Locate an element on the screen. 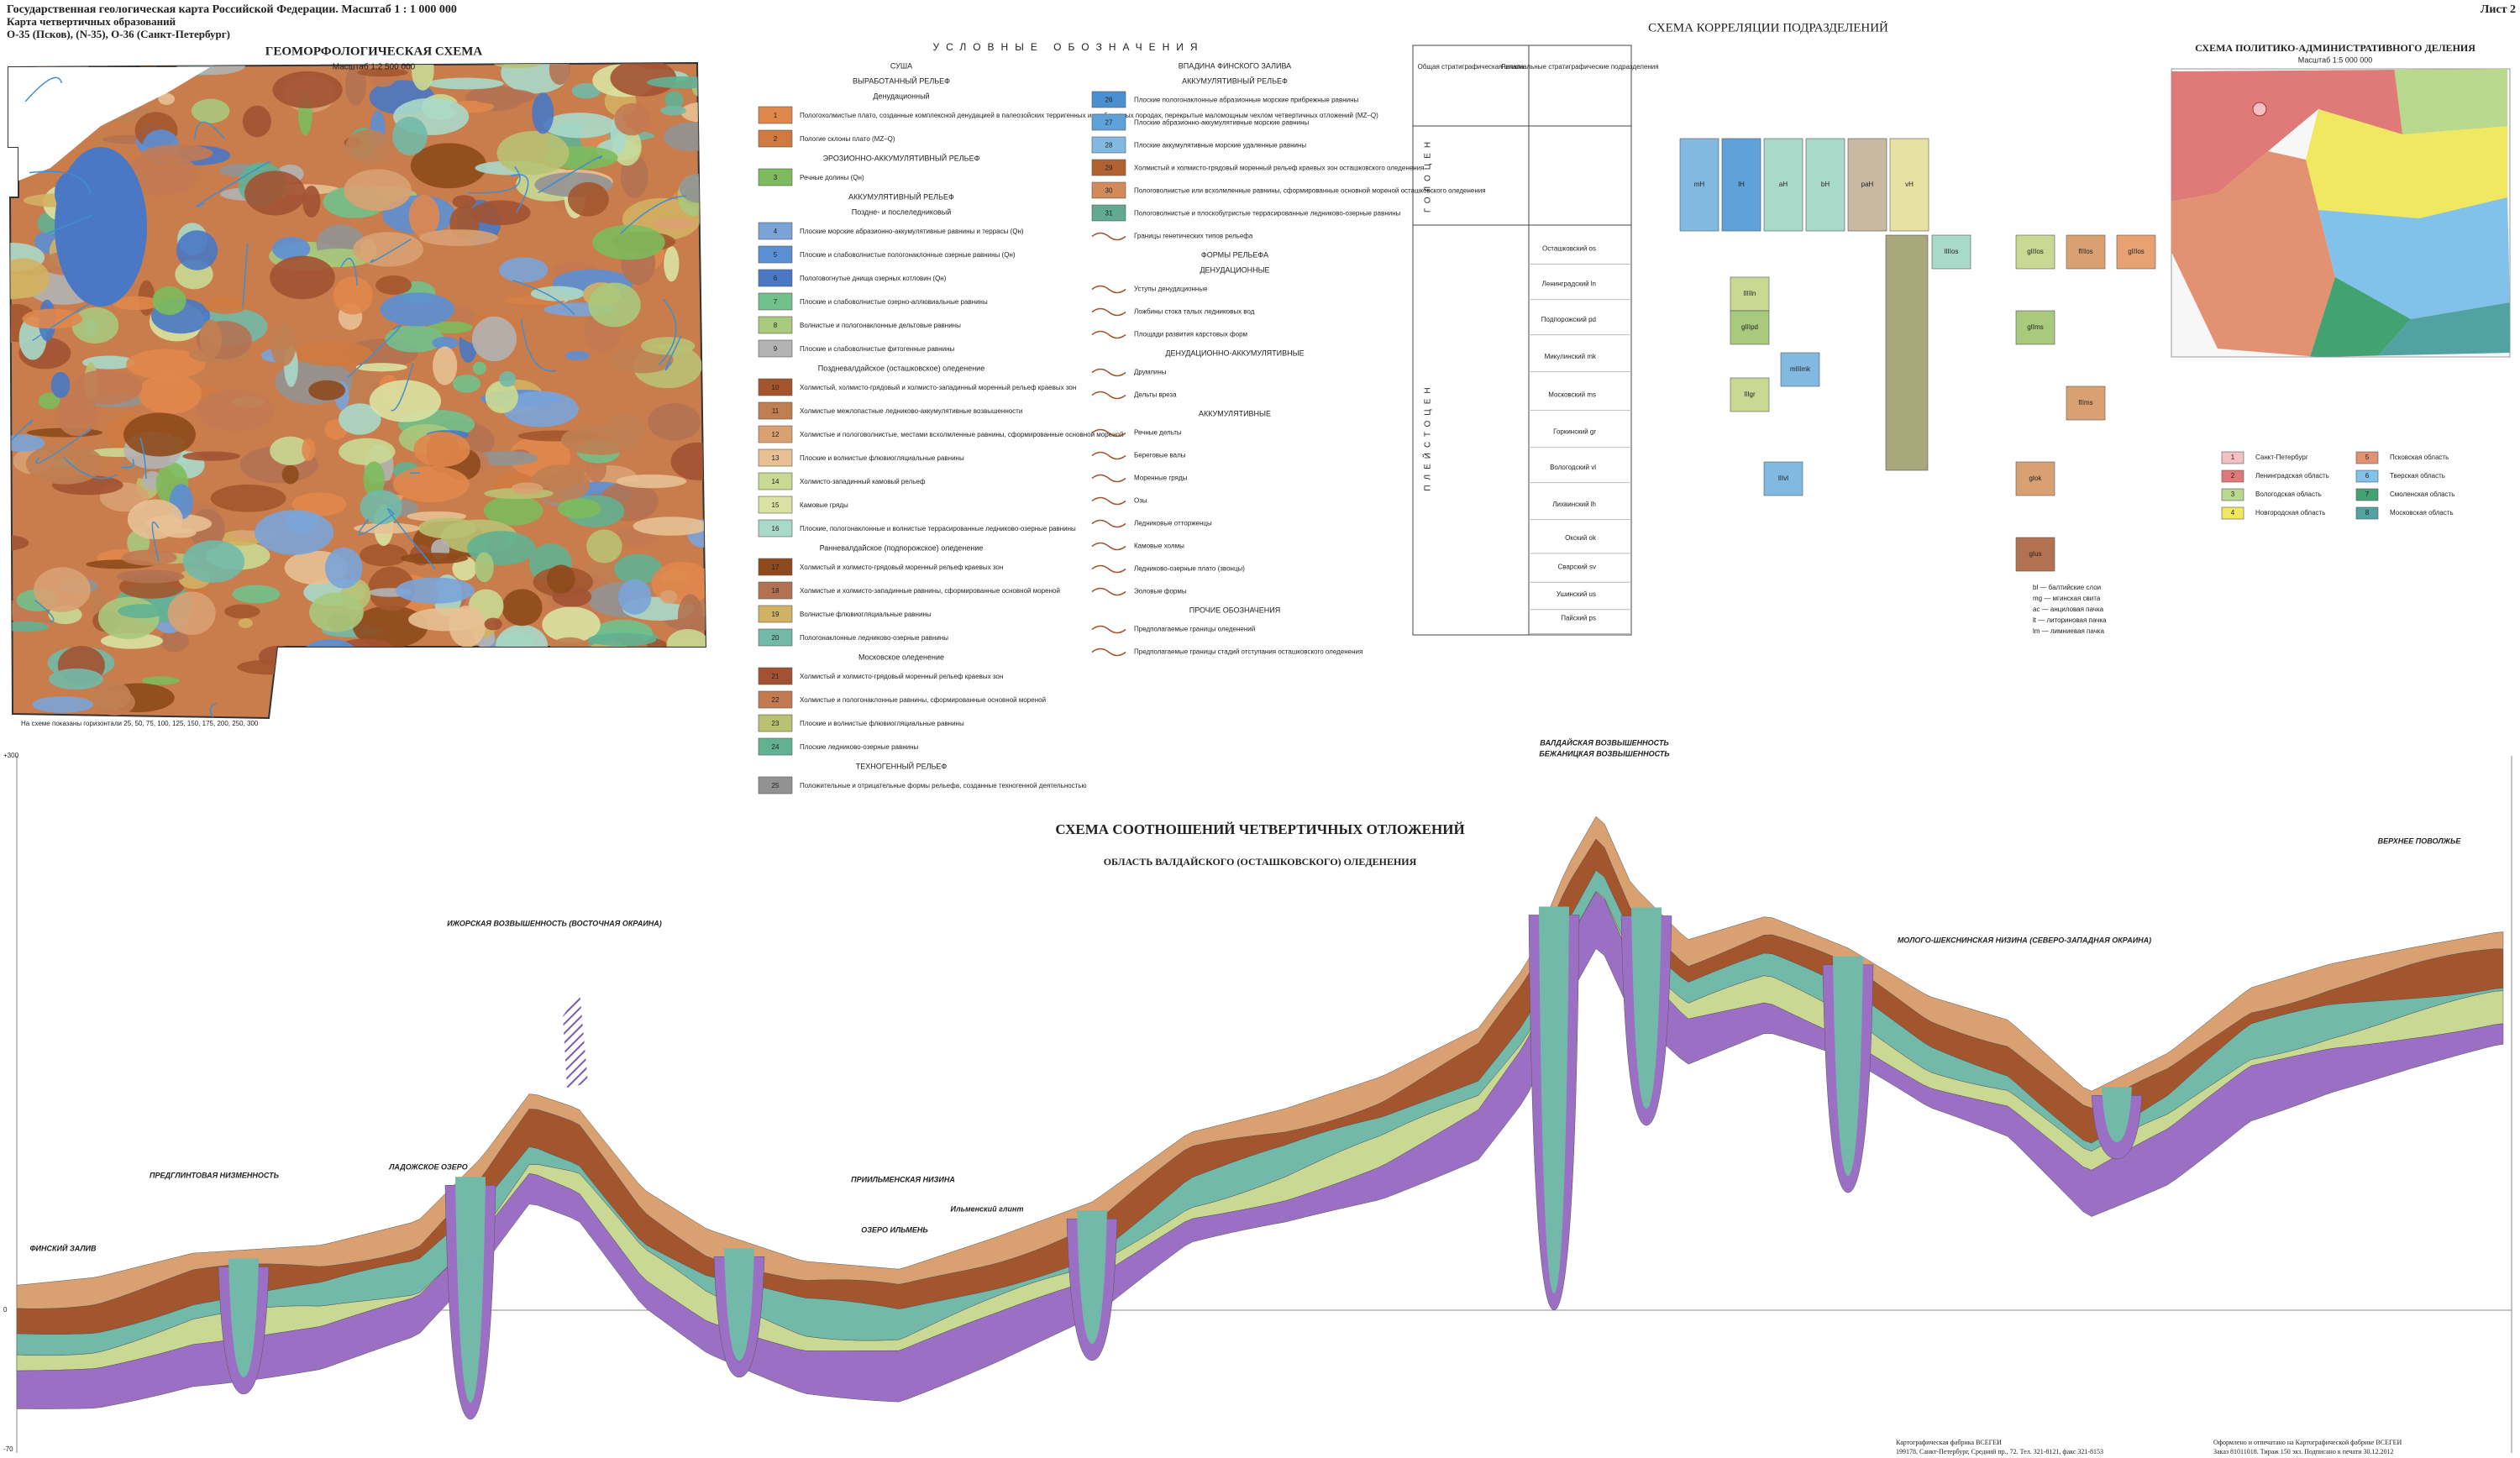  place-label: ВЕРХНЕЕ ПОВОЛЖЬЕ is located at coordinates (2420, 841).